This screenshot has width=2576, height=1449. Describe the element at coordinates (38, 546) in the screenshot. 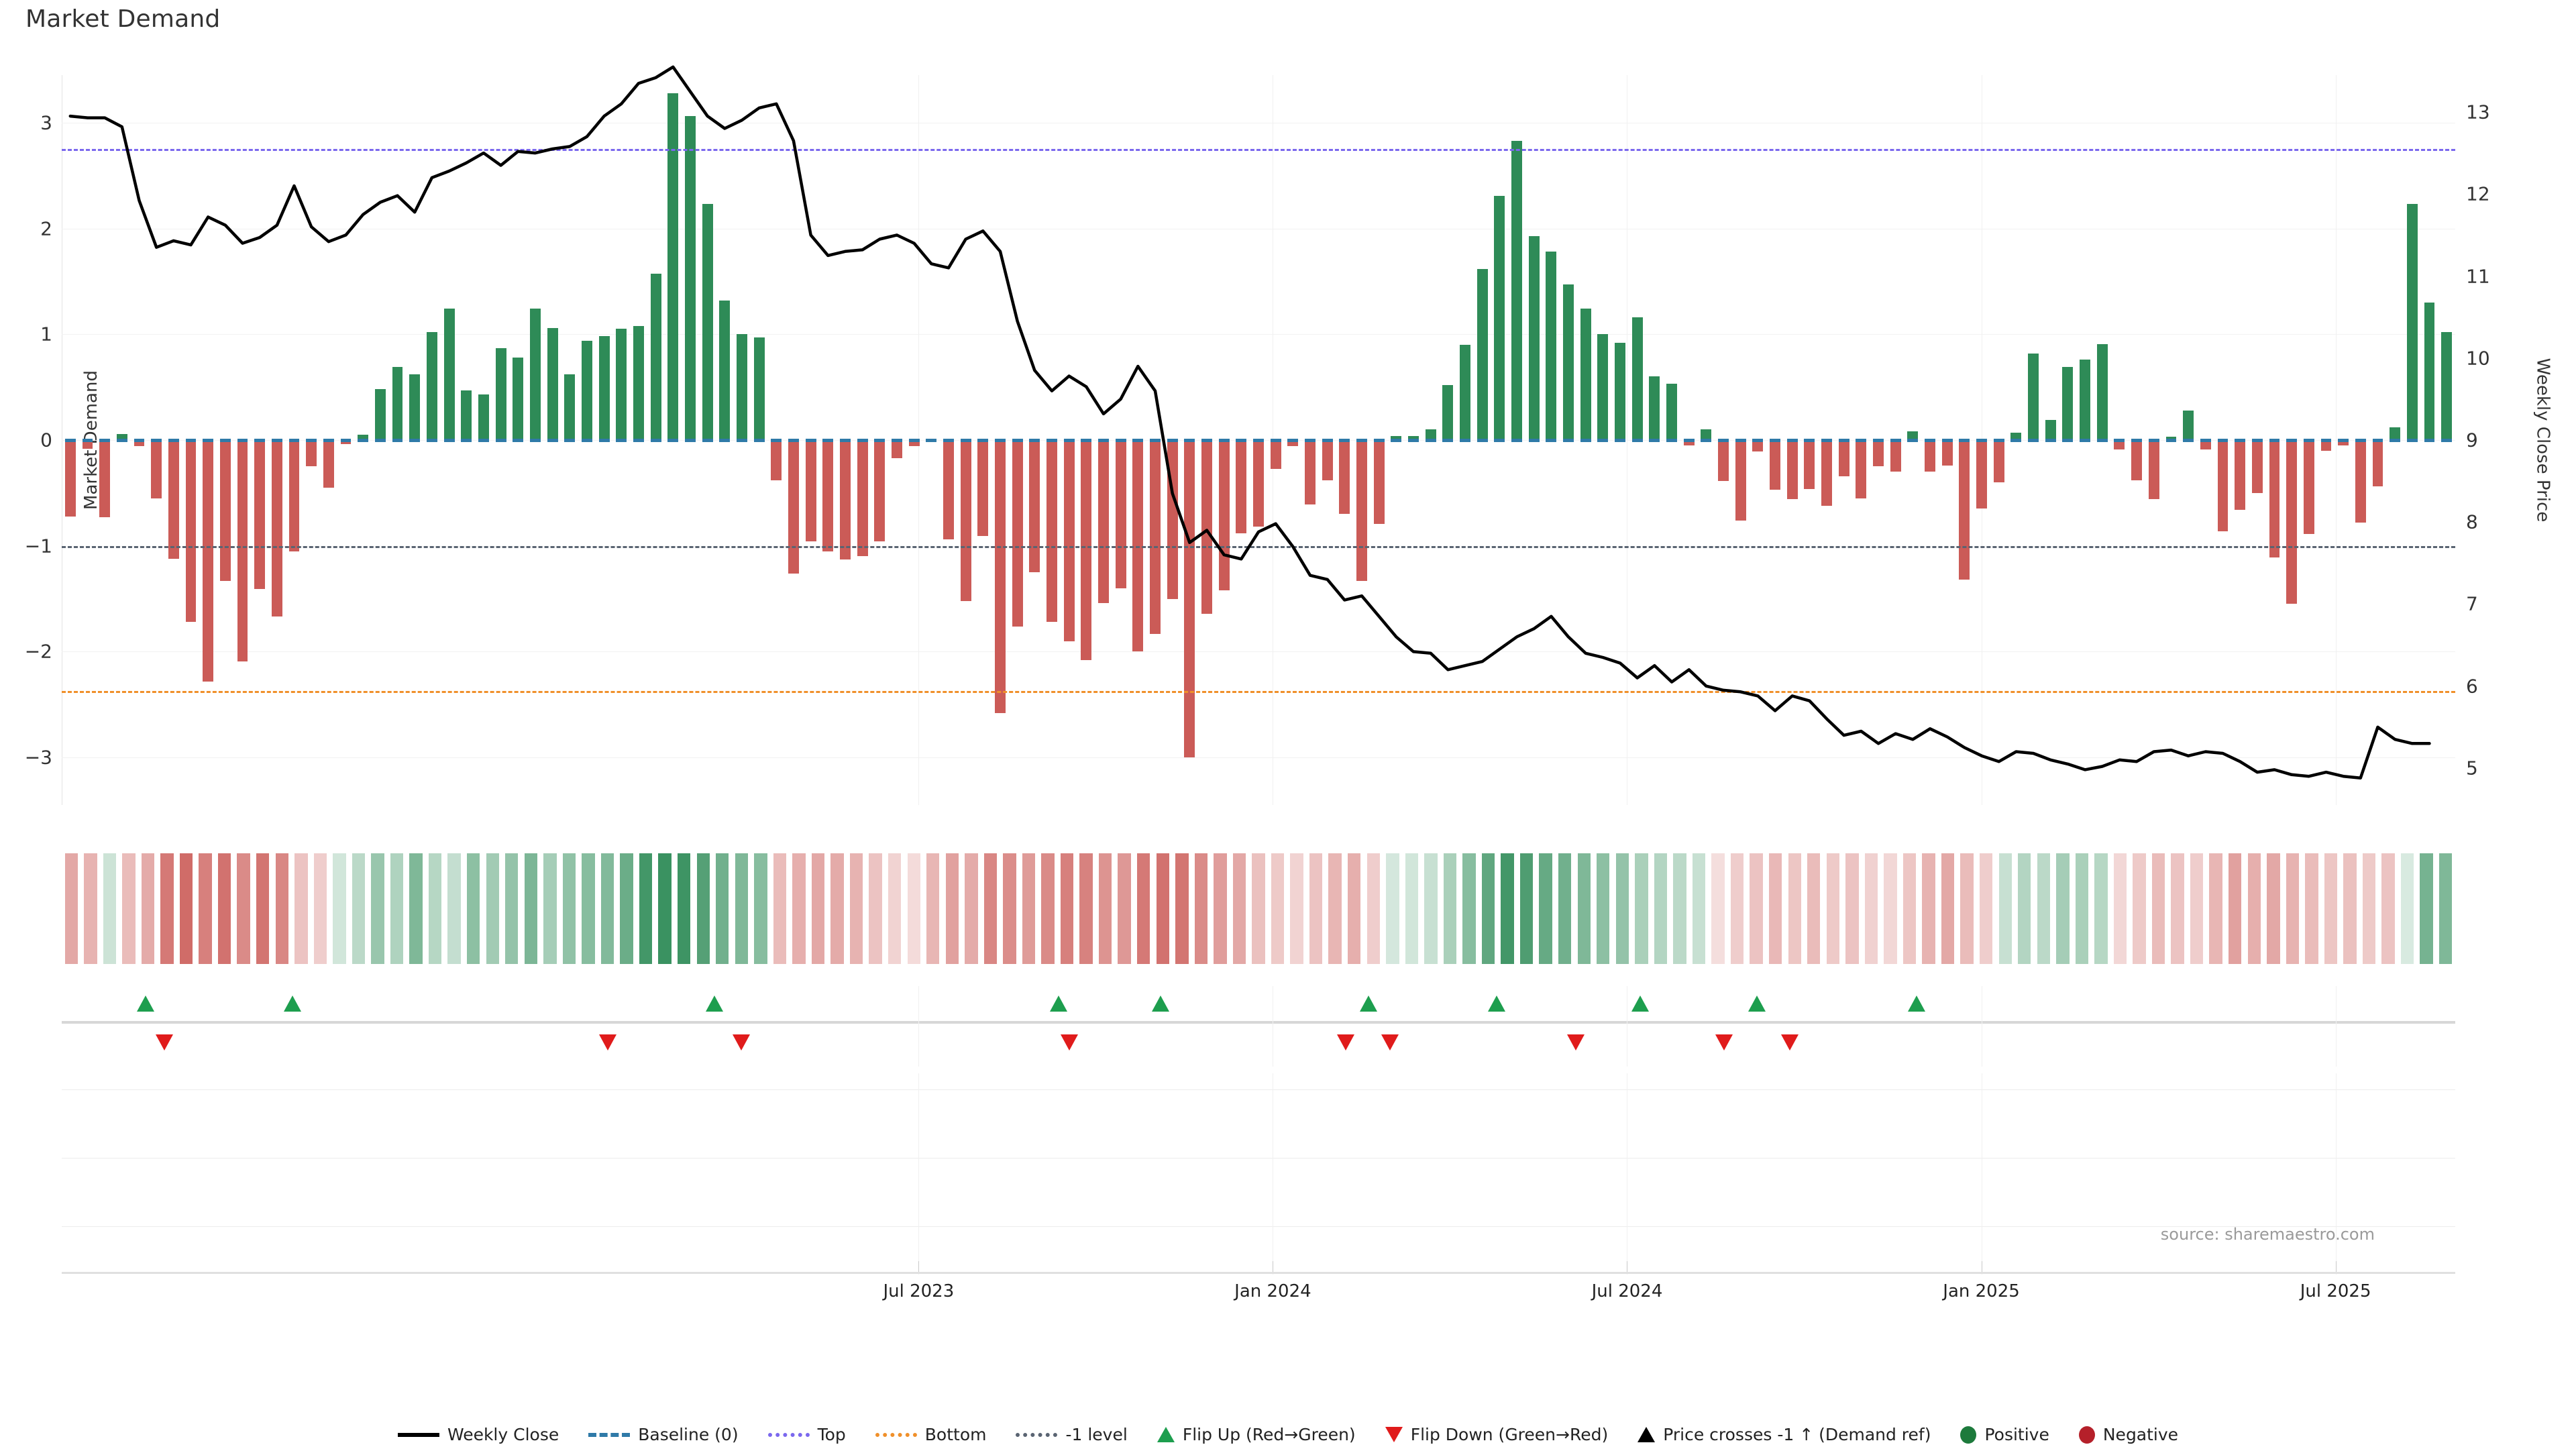

I see `y-tick-left-label: −1` at that location.